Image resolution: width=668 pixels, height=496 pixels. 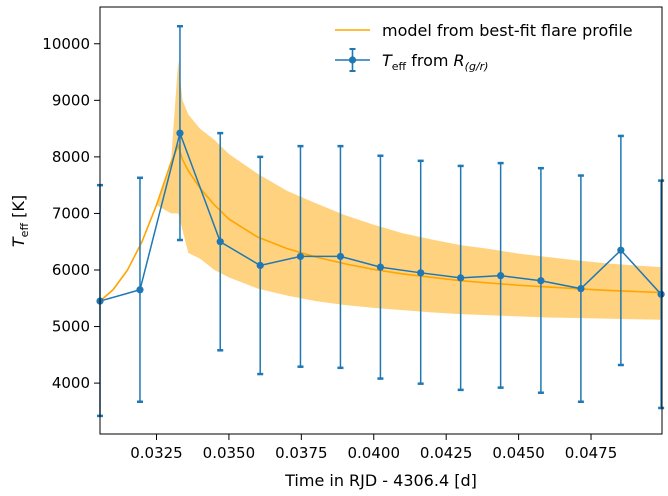 What do you see at coordinates (446, 453) in the screenshot?
I see `x-tick-label: 0.0425` at bounding box center [446, 453].